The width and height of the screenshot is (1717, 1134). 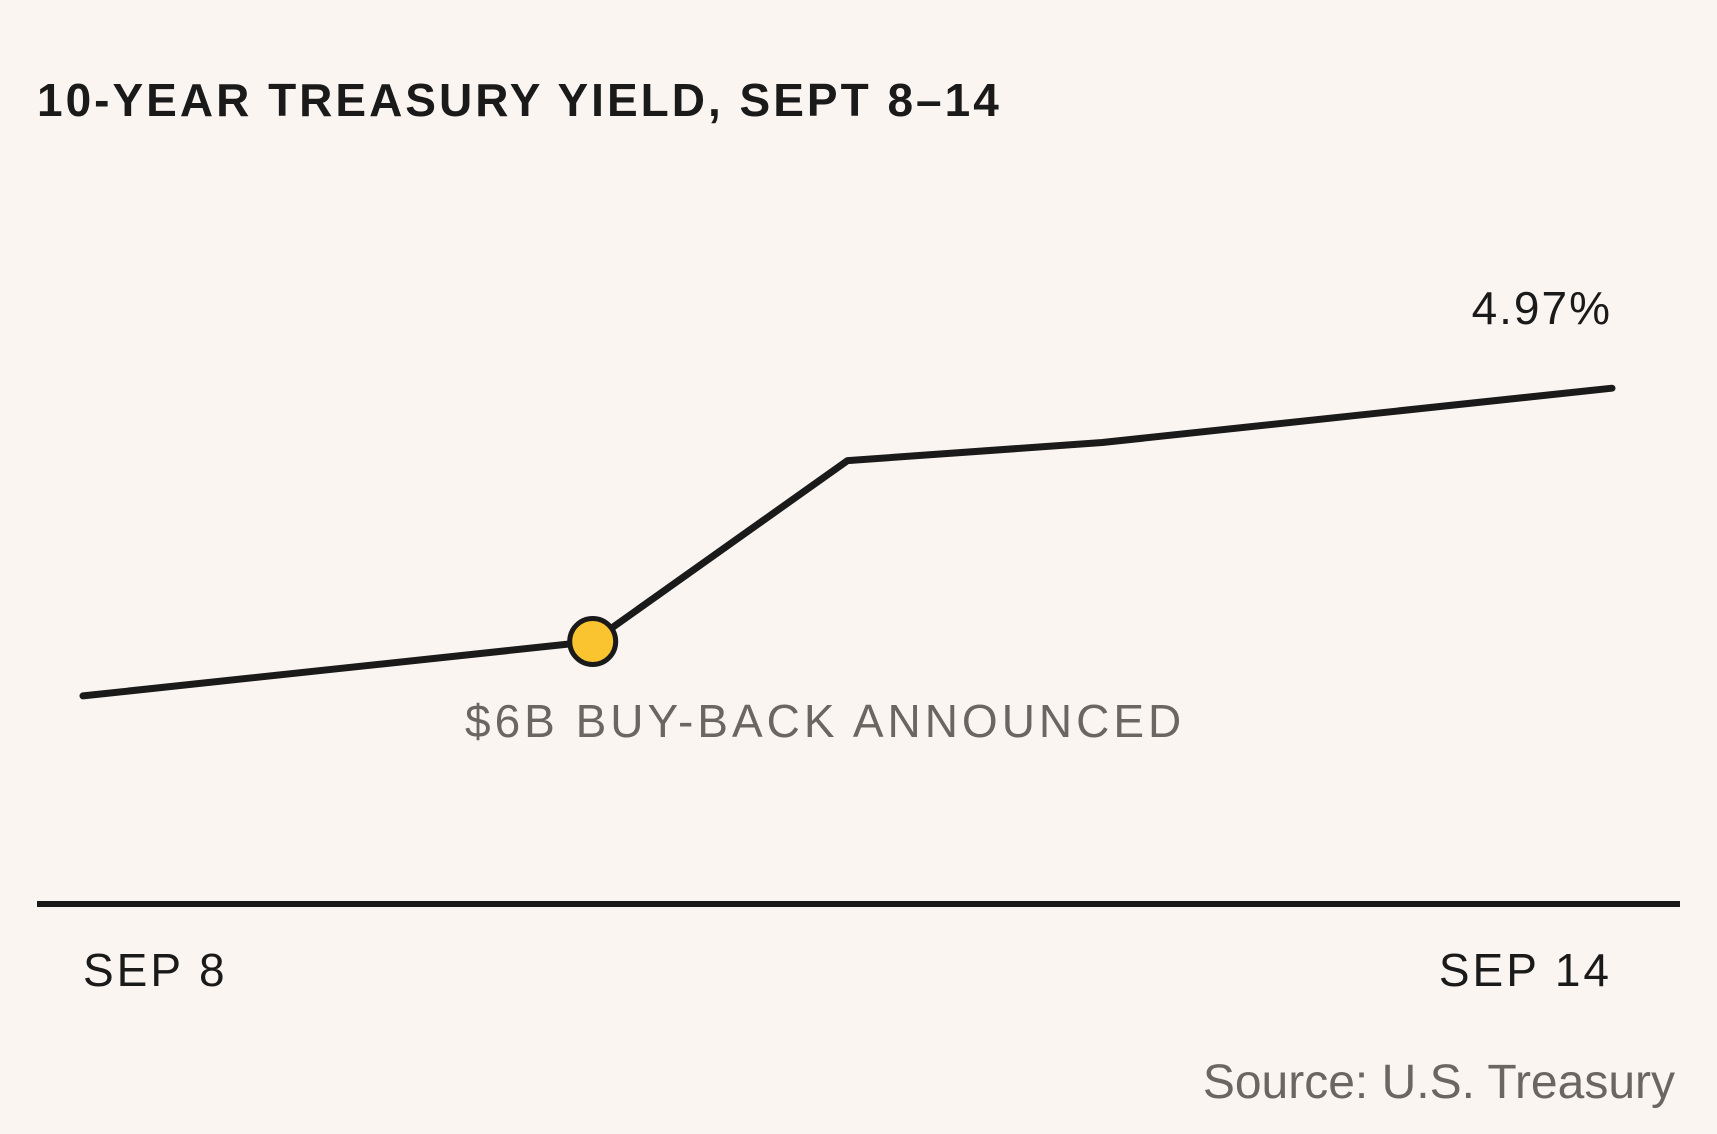 I want to click on x-tick-label-start: SEP 8, so click(x=155, y=970).